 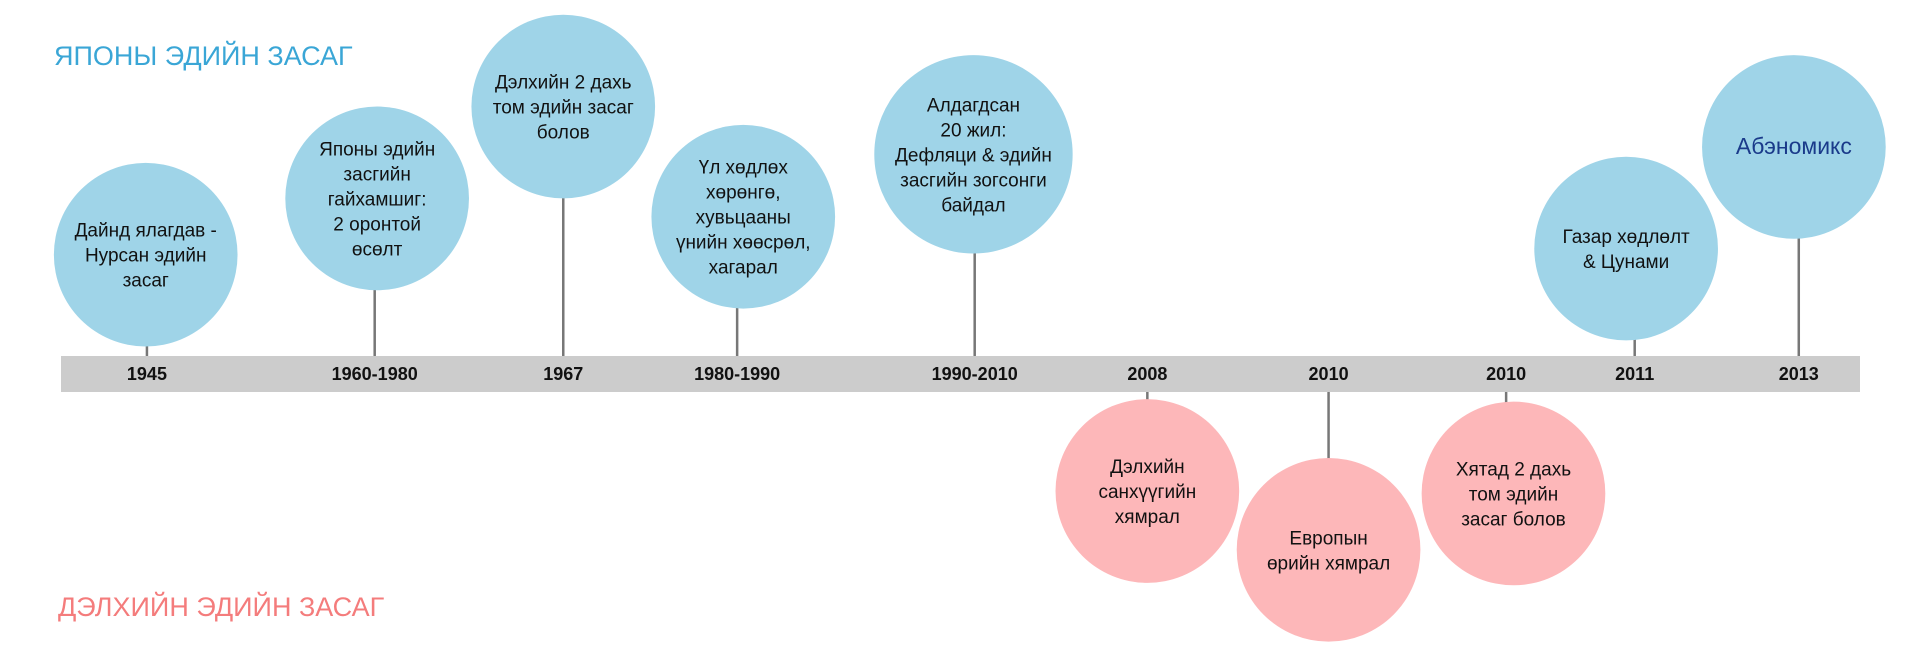 I want to click on timeline-bar, so click(x=960, y=374).